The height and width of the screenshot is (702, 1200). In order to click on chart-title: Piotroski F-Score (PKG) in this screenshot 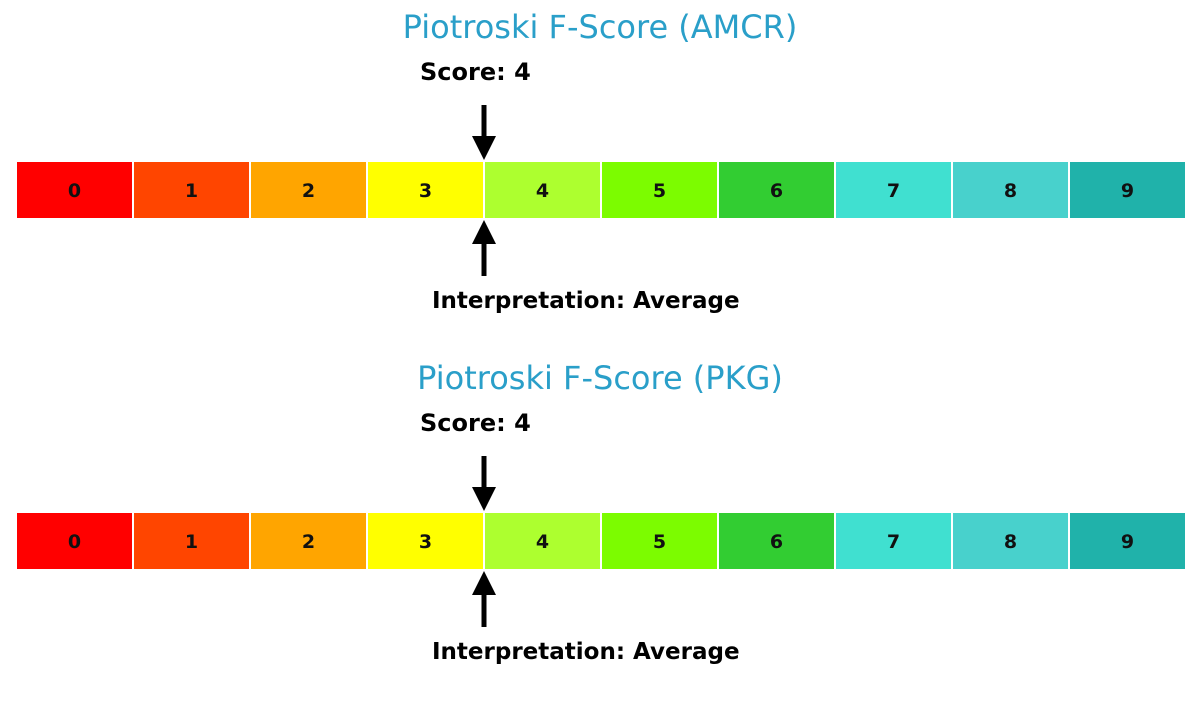, I will do `click(600, 378)`.